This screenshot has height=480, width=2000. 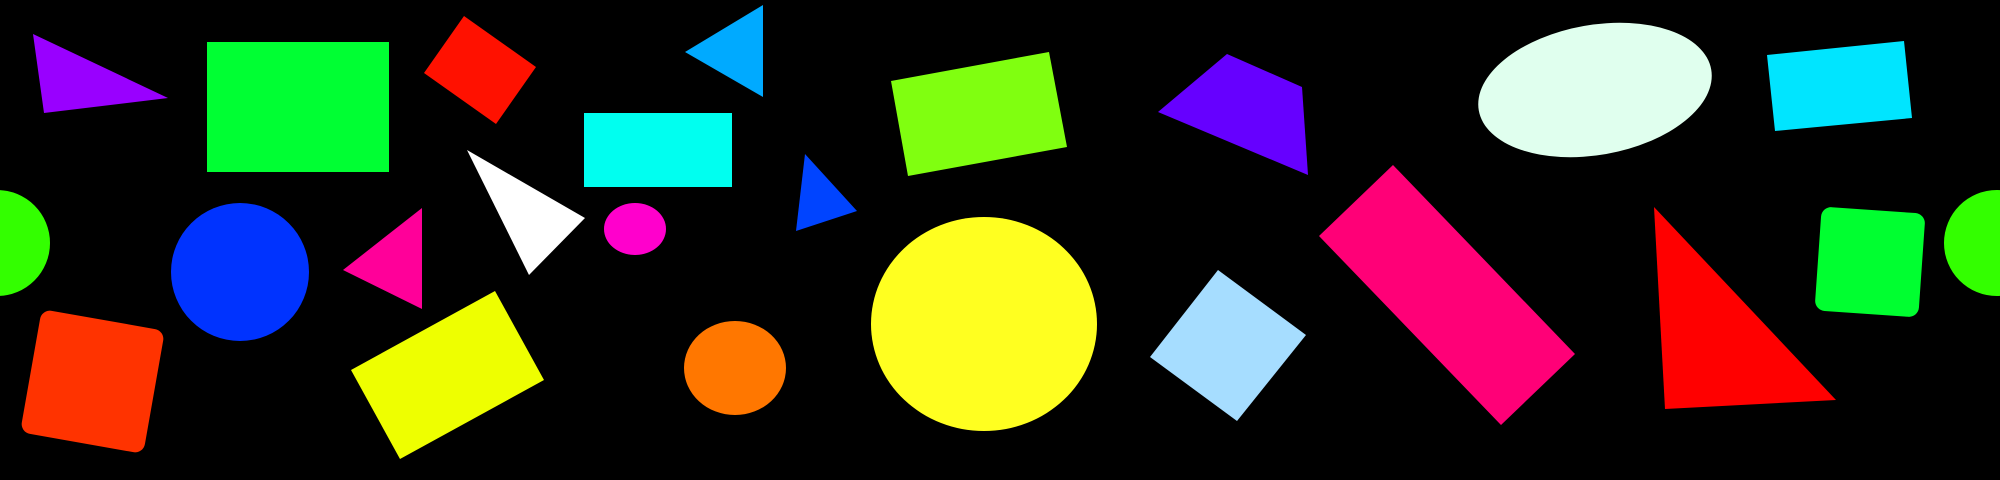 I want to click on purple-triangle, so click(x=100, y=73).